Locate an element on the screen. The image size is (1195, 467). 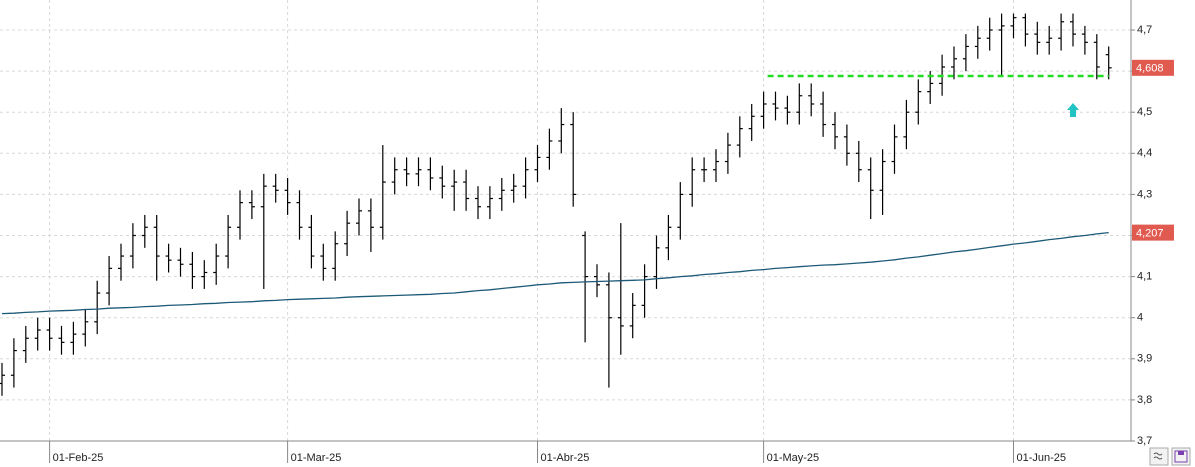
x-tick-label: 01-Abr-25 is located at coordinates (565, 458).